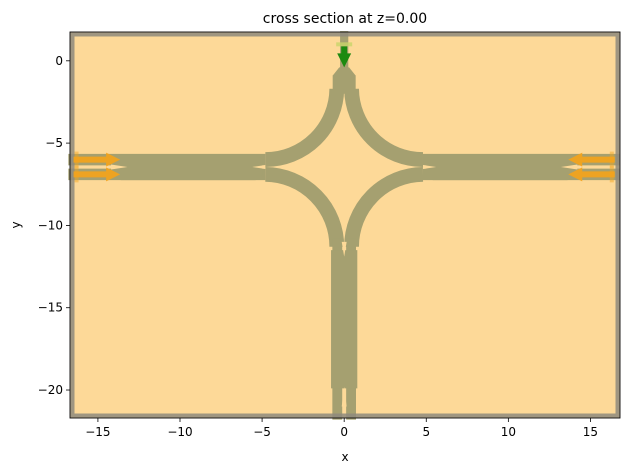 The width and height of the screenshot is (630, 476). Describe the element at coordinates (344, 249) in the screenshot. I see `bottom-notch-top` at that location.